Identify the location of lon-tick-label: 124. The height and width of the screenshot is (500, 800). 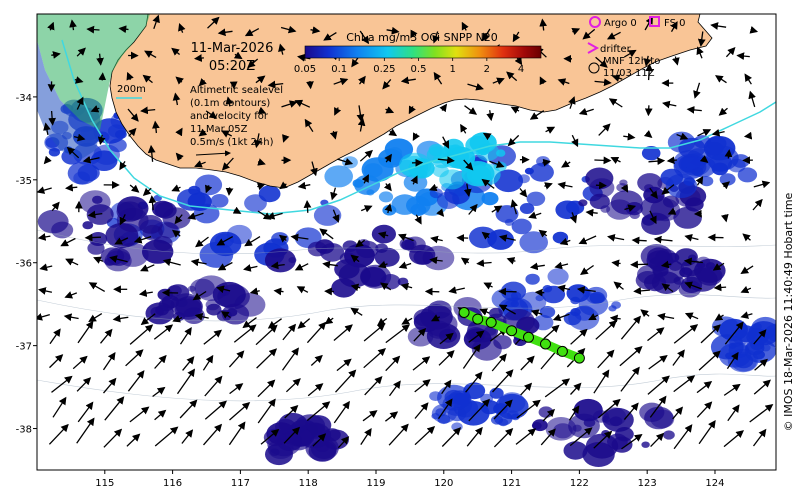
(714, 483).